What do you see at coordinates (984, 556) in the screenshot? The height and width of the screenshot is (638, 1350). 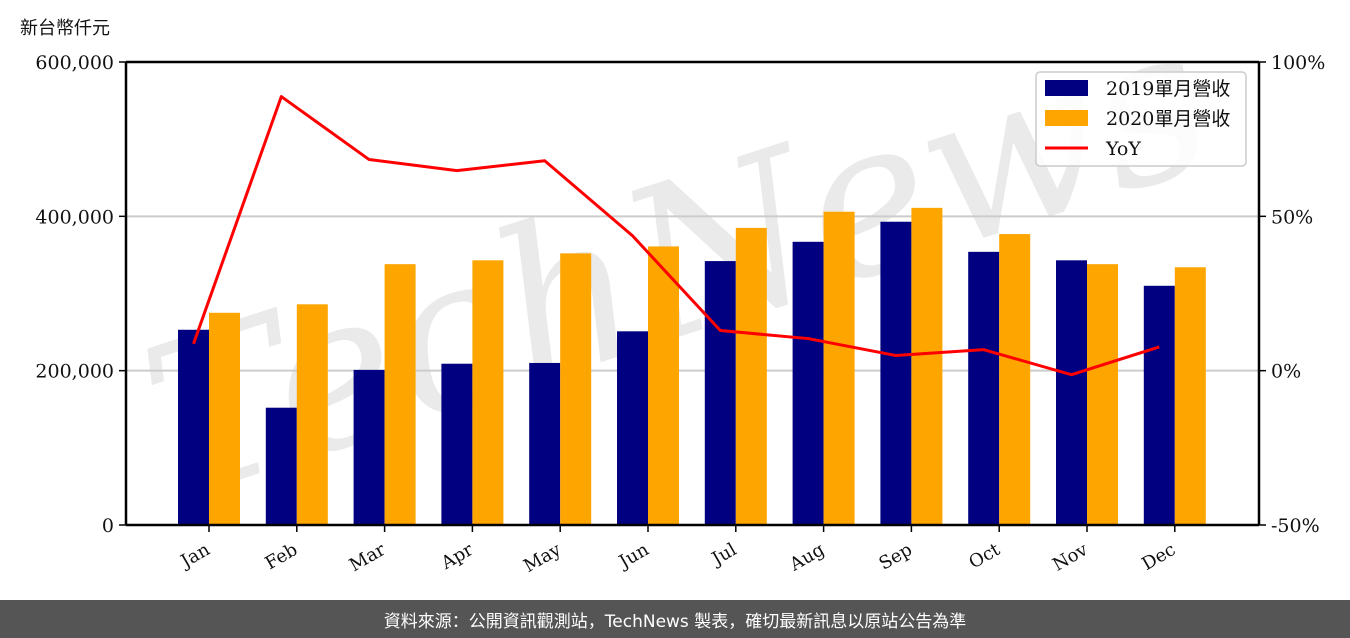 I see `x-tick-label: Oct` at bounding box center [984, 556].